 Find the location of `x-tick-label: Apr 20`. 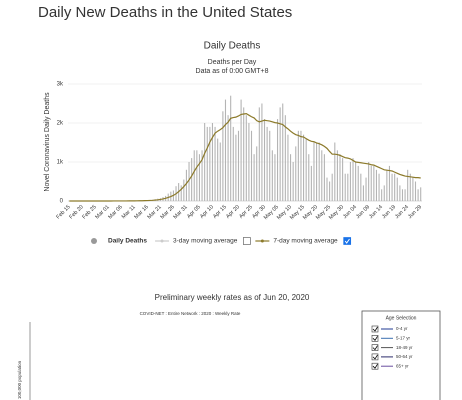

x-tick-label: Apr 20 is located at coordinates (233, 212).